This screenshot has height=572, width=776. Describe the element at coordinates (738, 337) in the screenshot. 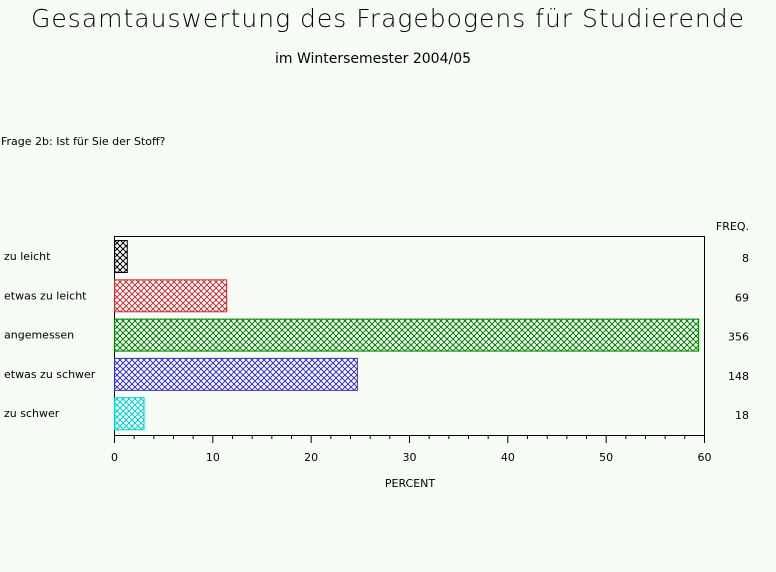

I see `freq-label: 356` at that location.